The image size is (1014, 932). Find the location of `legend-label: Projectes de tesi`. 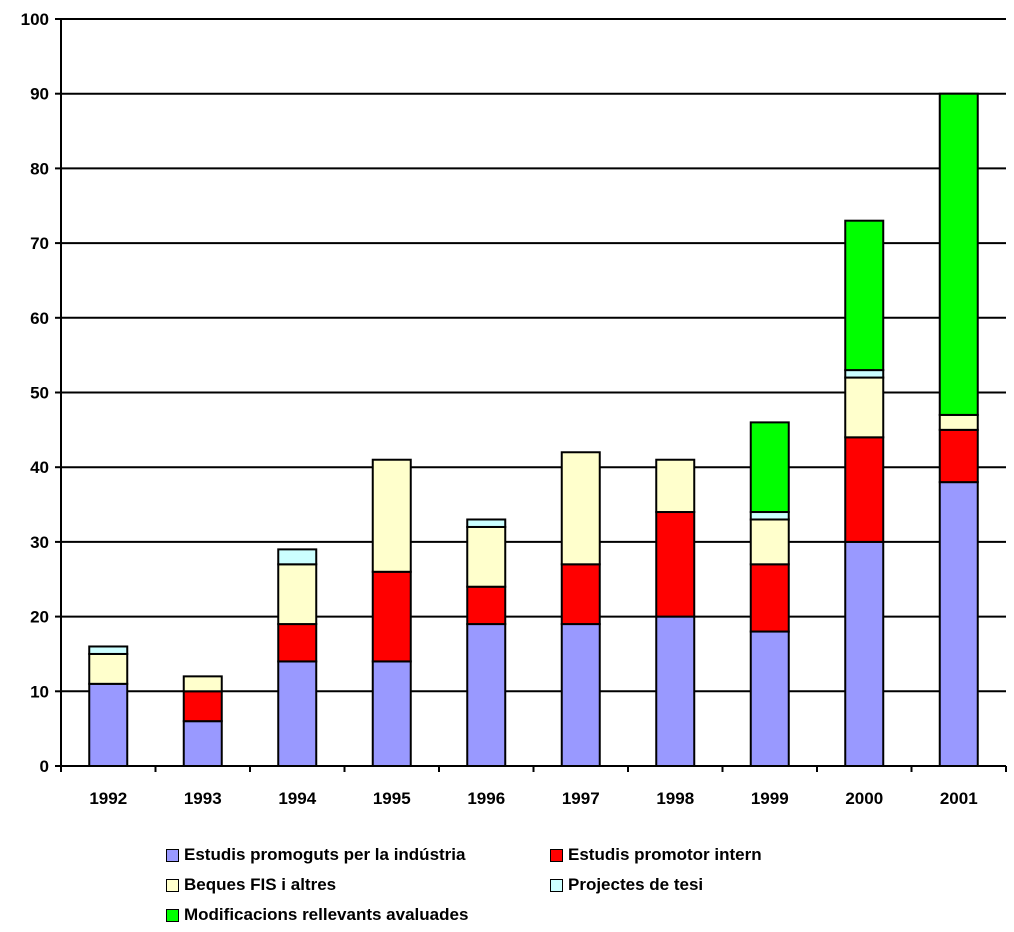

legend-label: Projectes de tesi is located at coordinates (636, 884).